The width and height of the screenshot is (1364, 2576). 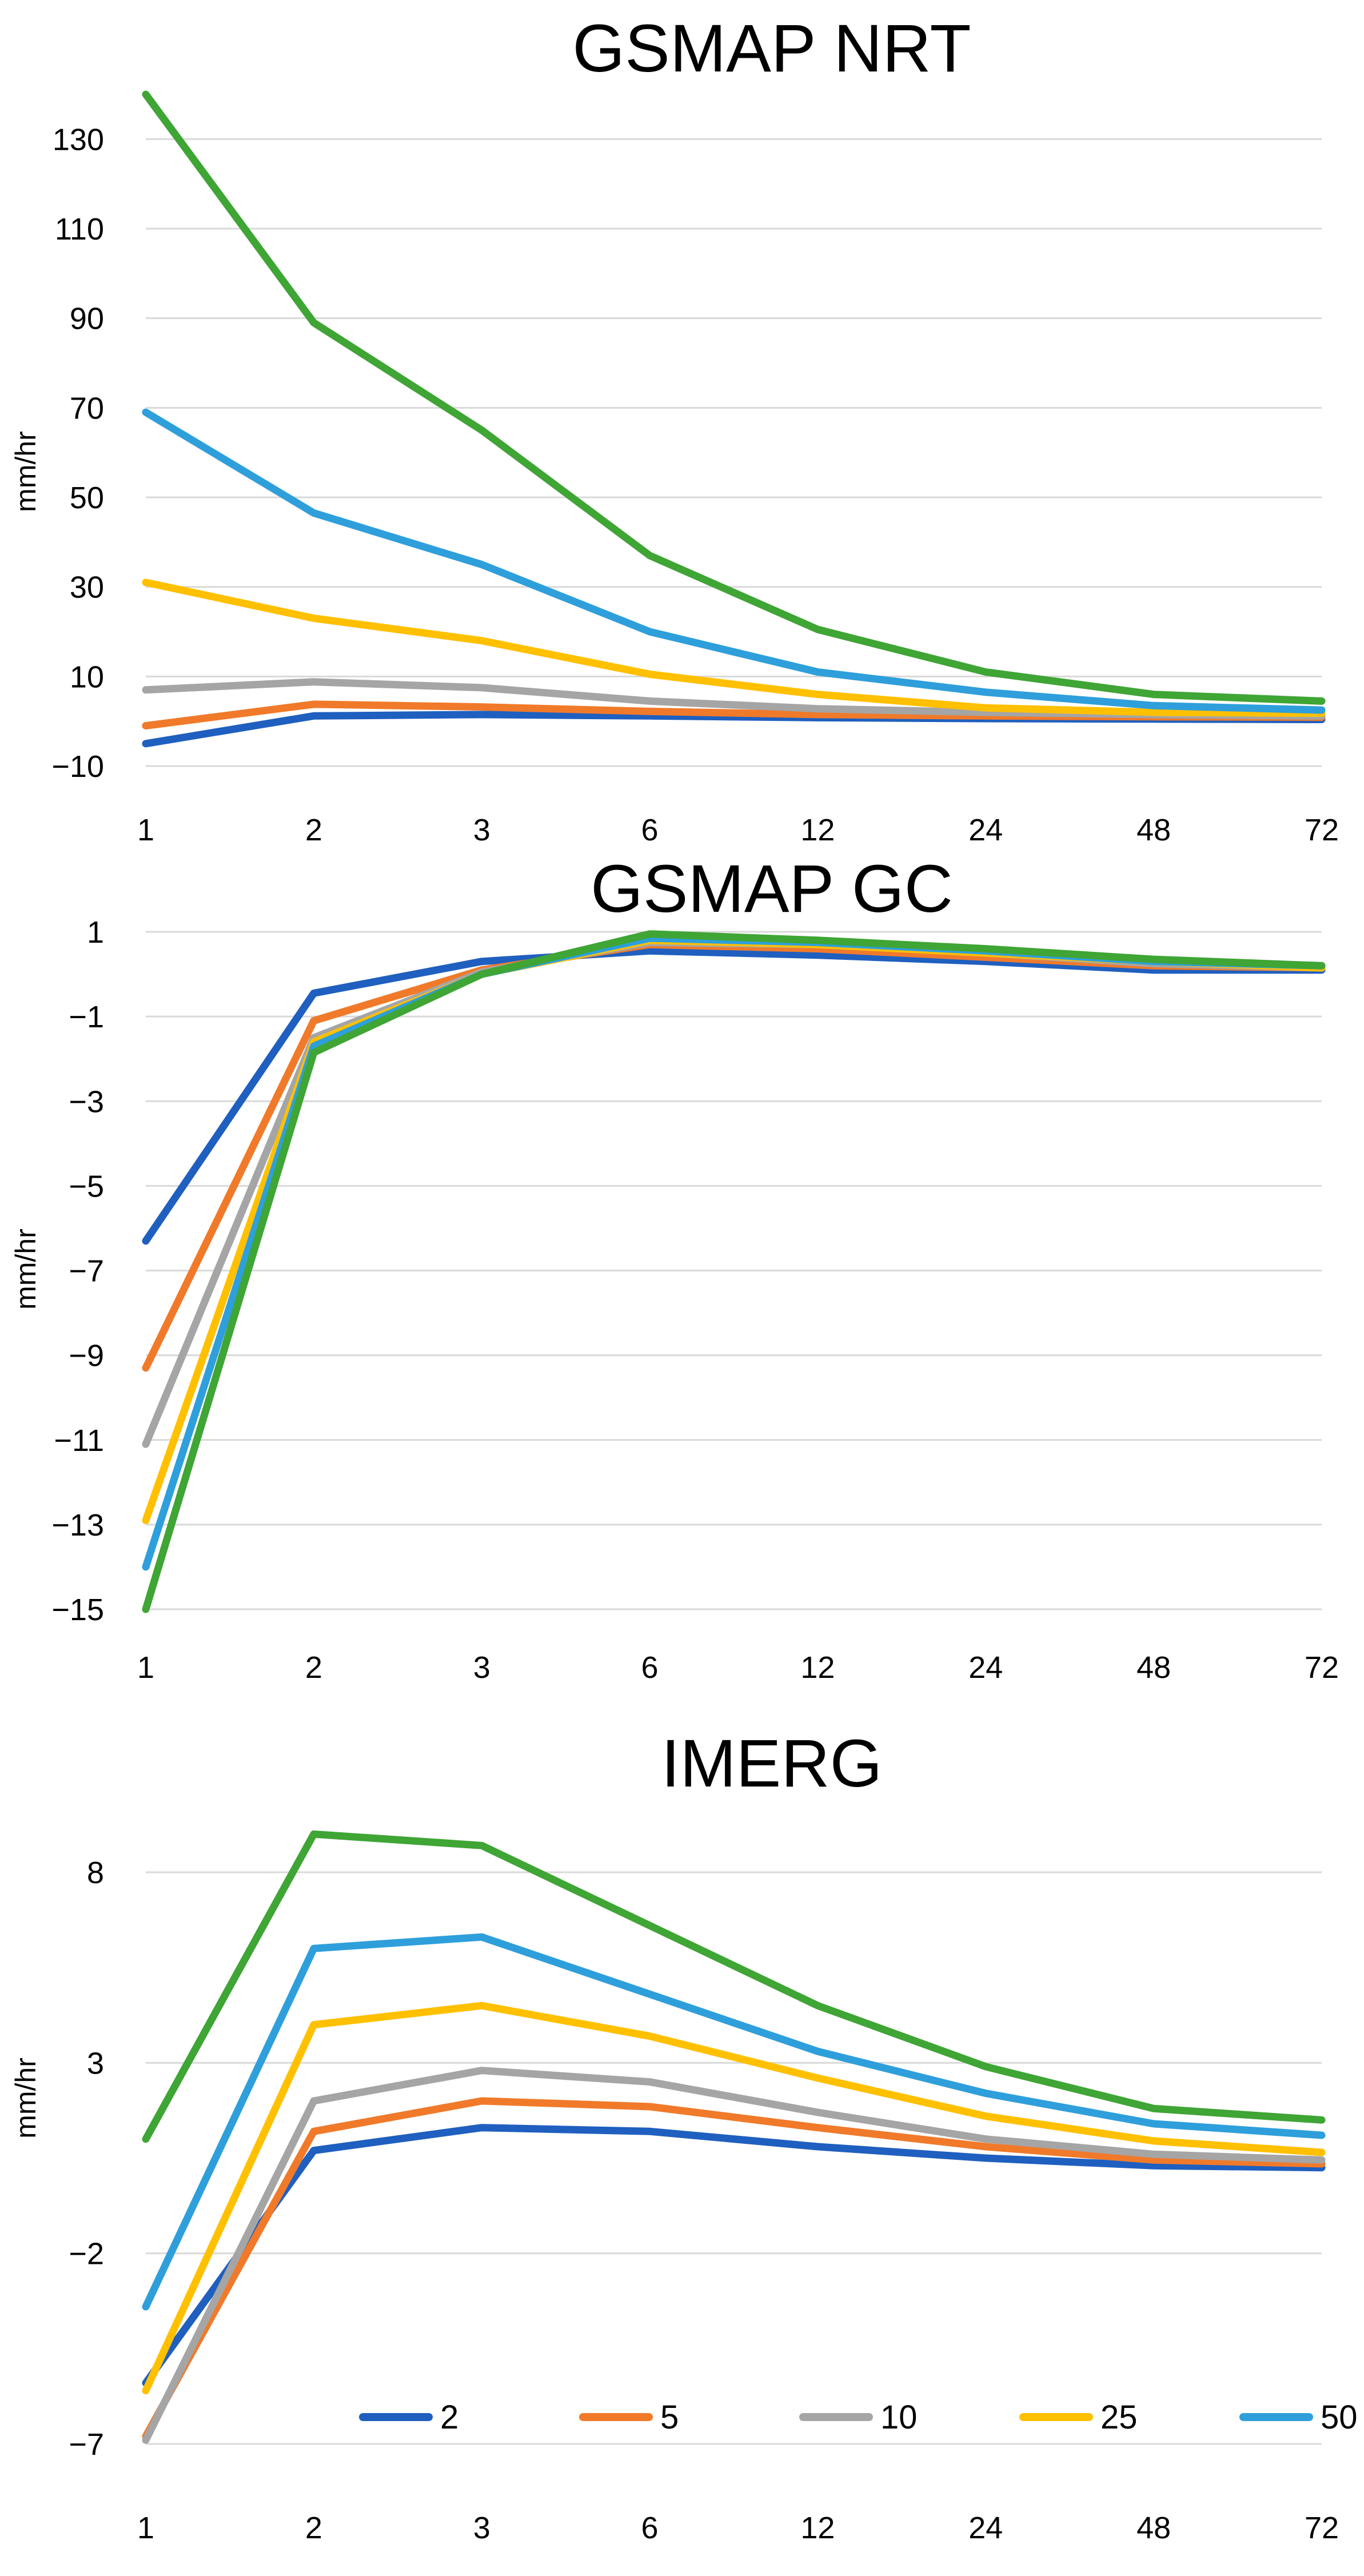 I want to click on legend-label-5: 5, so click(x=669, y=2417).